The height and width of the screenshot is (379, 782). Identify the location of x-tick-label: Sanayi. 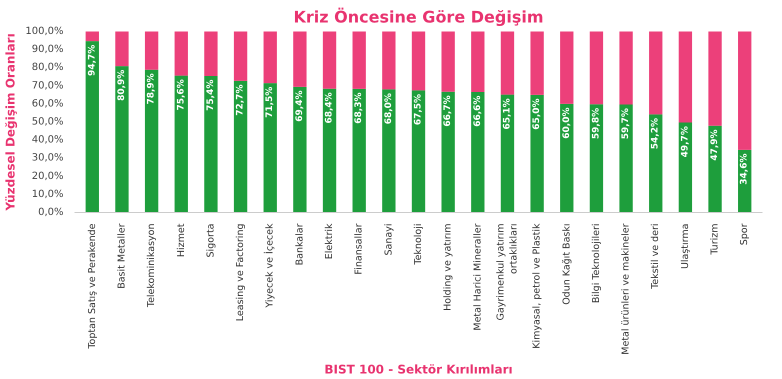
(388, 239).